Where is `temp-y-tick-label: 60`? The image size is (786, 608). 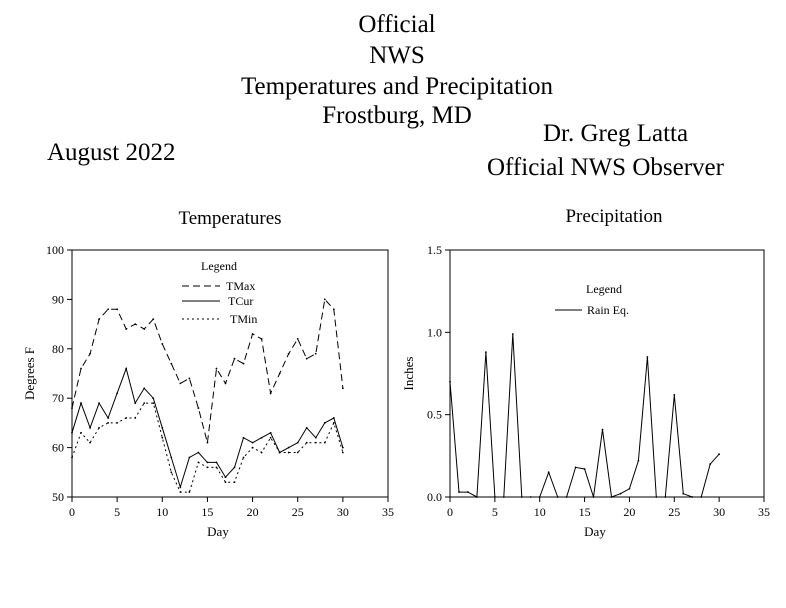 temp-y-tick-label: 60 is located at coordinates (58, 448).